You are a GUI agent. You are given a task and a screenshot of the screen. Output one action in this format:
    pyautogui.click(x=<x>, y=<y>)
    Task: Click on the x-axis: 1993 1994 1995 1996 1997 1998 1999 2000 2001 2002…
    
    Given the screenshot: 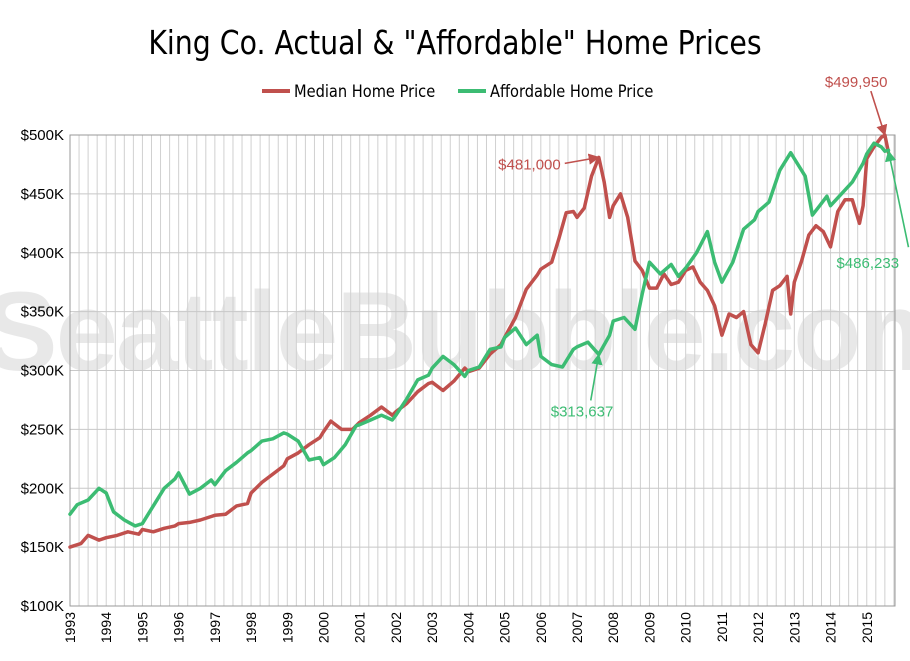 What is the action you would take?
    pyautogui.click(x=468, y=627)
    